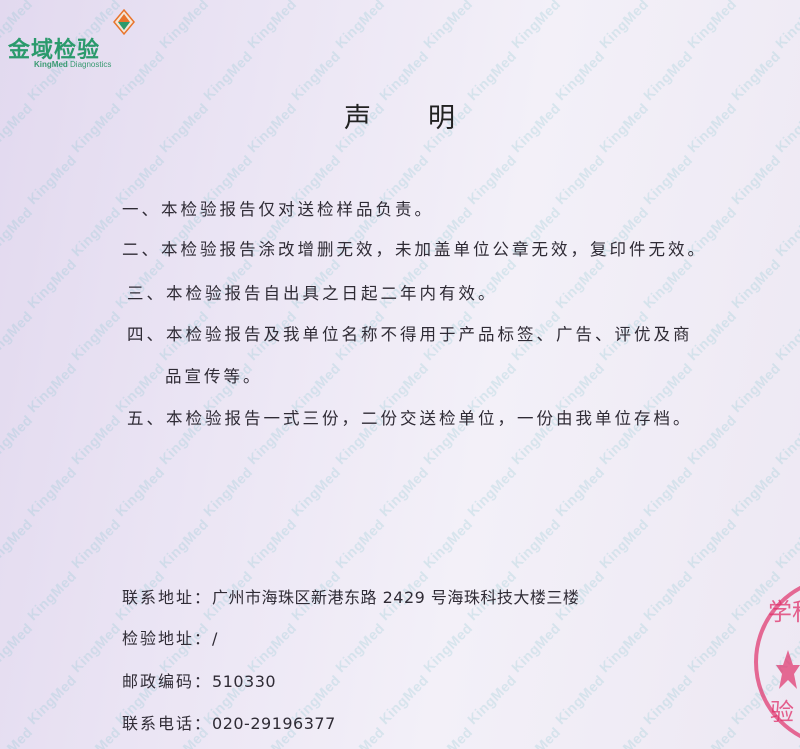  What do you see at coordinates (400, 118) in the screenshot?
I see `page-title: 声明` at bounding box center [400, 118].